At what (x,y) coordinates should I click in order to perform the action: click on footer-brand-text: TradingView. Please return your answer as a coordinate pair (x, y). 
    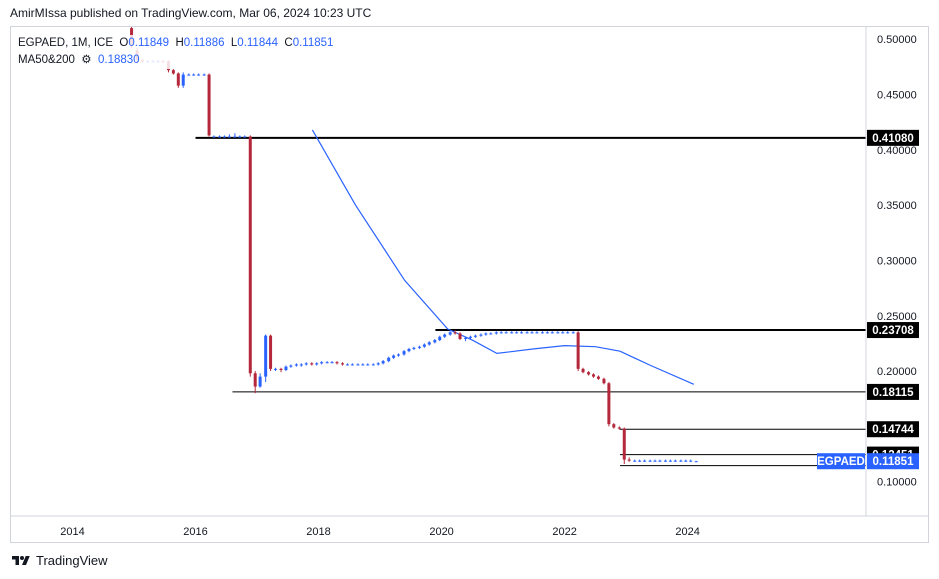
    Looking at the image, I should click on (72, 560).